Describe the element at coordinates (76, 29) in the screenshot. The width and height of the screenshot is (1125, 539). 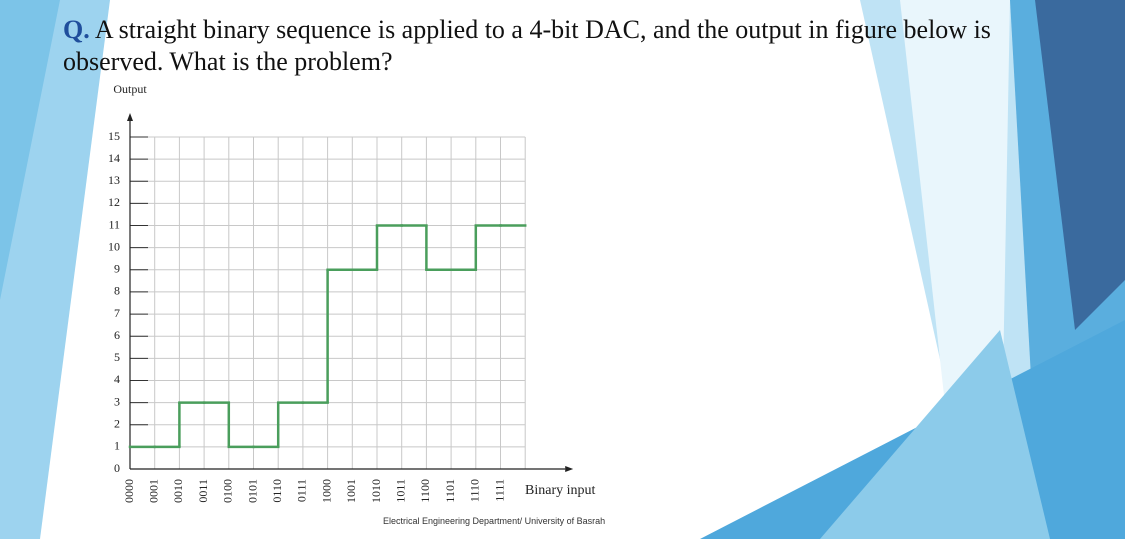
I see `question-label: Q.` at that location.